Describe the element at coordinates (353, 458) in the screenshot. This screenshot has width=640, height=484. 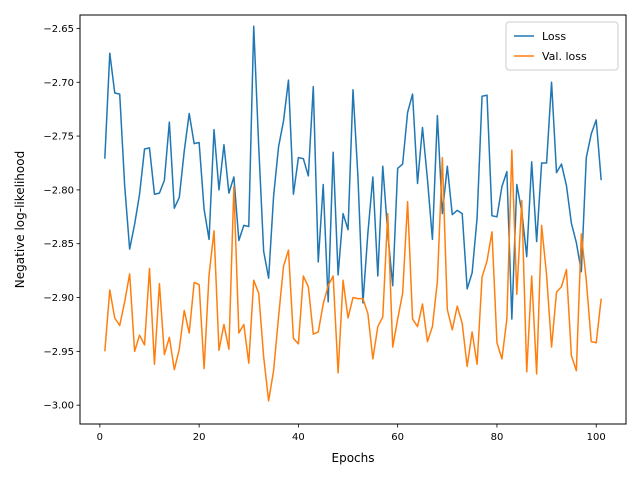
I see `x-axis-label: Epochs` at that location.